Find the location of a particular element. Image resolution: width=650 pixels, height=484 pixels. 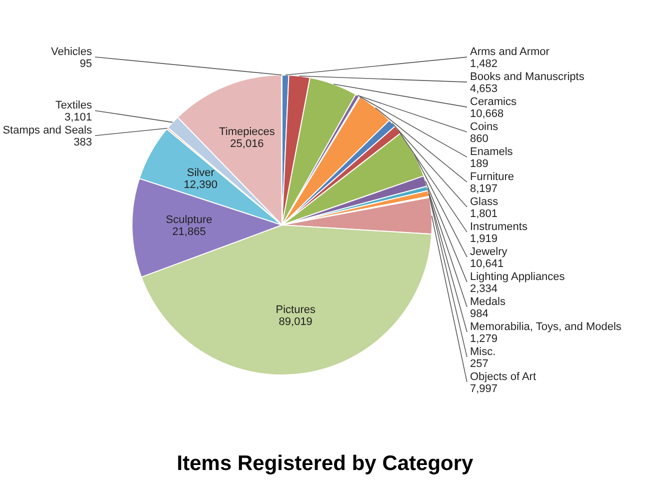

data-label: 1,482 is located at coordinates (484, 64).